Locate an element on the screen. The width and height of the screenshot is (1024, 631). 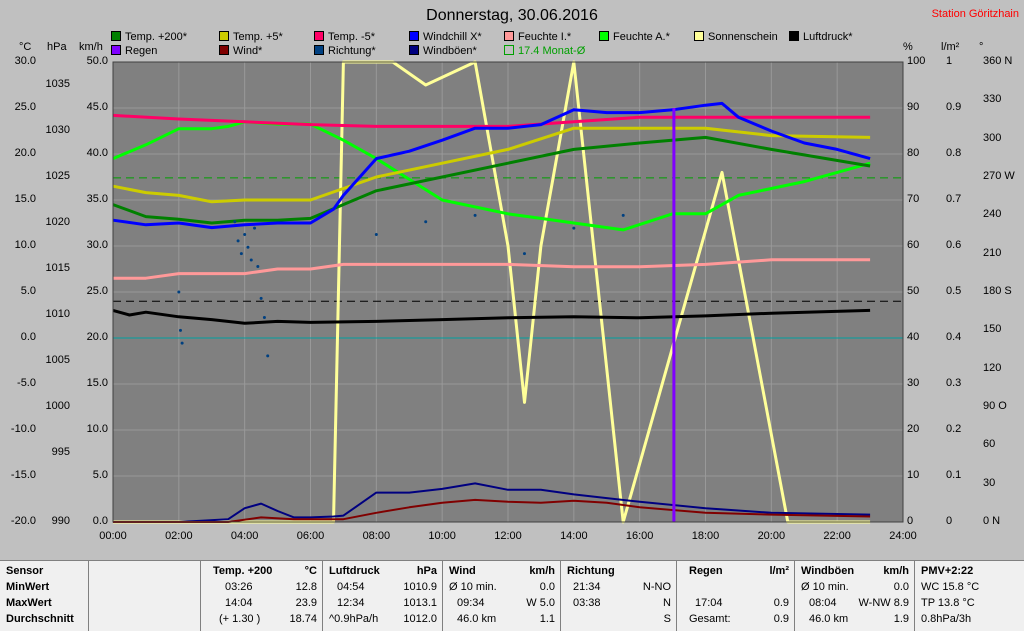
tick-kmh: 5.0 is located at coordinates (100, 475).